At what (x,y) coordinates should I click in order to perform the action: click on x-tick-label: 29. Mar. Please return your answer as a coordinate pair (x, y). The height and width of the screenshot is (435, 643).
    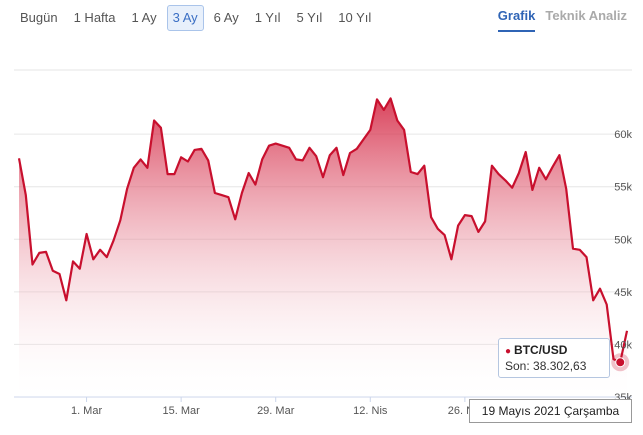
    Looking at the image, I should click on (276, 411).